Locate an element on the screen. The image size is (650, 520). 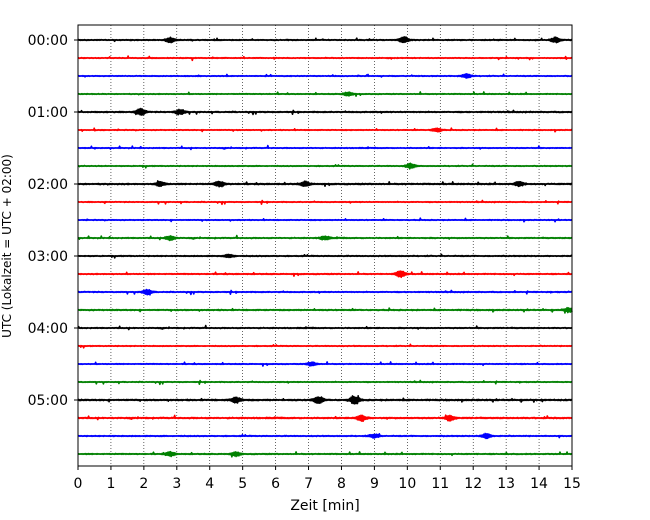
x-tick-label: 4 is located at coordinates (209, 484).